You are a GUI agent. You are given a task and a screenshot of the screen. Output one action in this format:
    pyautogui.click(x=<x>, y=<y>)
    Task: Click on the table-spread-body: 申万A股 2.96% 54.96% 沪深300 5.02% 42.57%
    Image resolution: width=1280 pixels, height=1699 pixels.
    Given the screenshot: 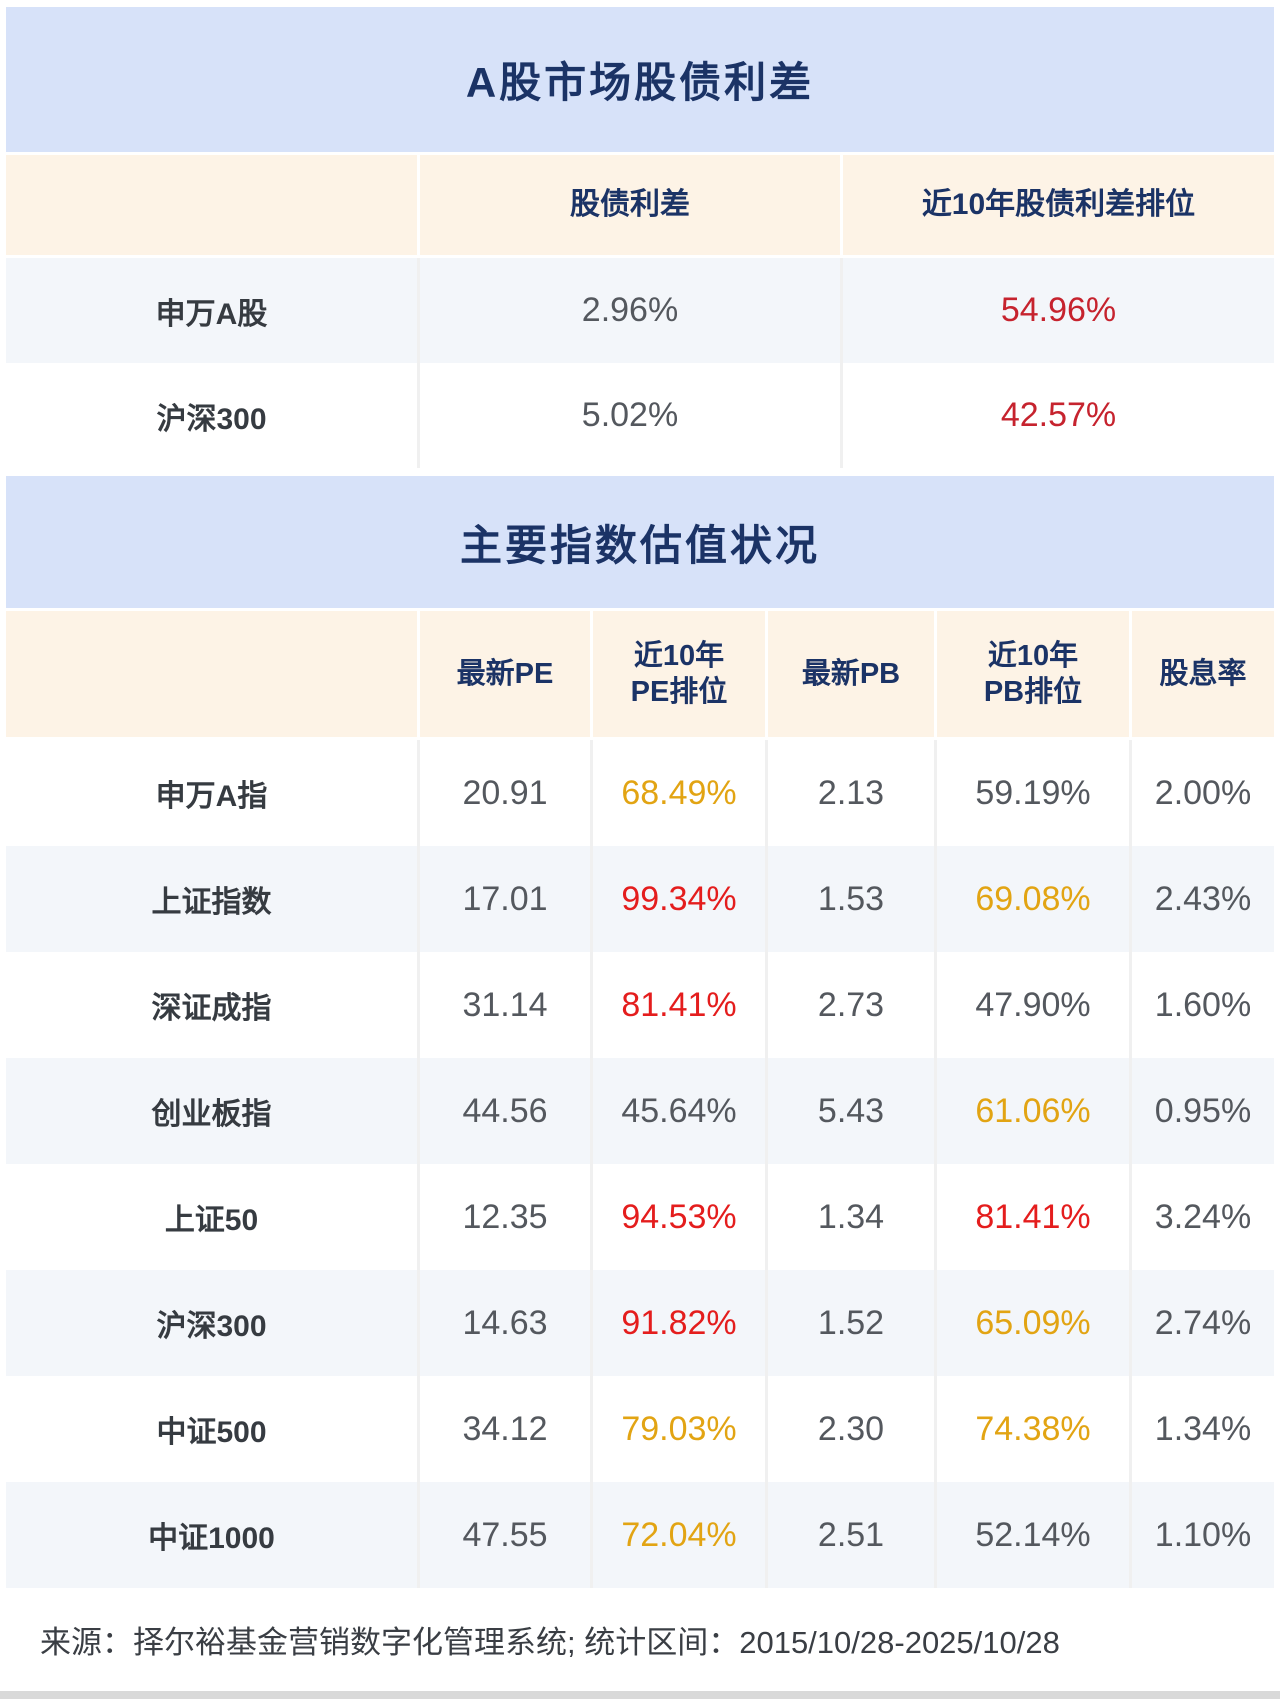 What is the action you would take?
    pyautogui.click(x=640, y=363)
    